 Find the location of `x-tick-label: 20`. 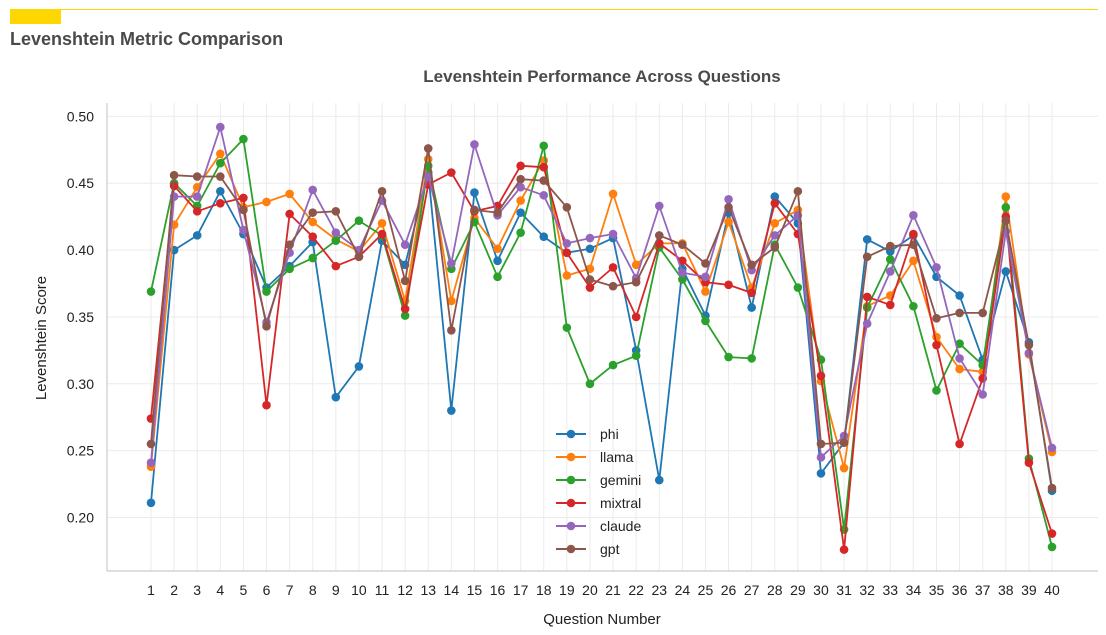

x-tick-label: 20 is located at coordinates (590, 590).